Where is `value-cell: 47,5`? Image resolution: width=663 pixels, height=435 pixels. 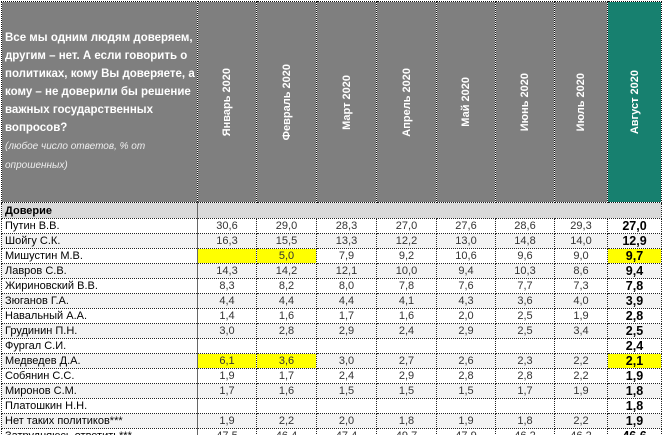
value-cell: 47,5 is located at coordinates (227, 431).